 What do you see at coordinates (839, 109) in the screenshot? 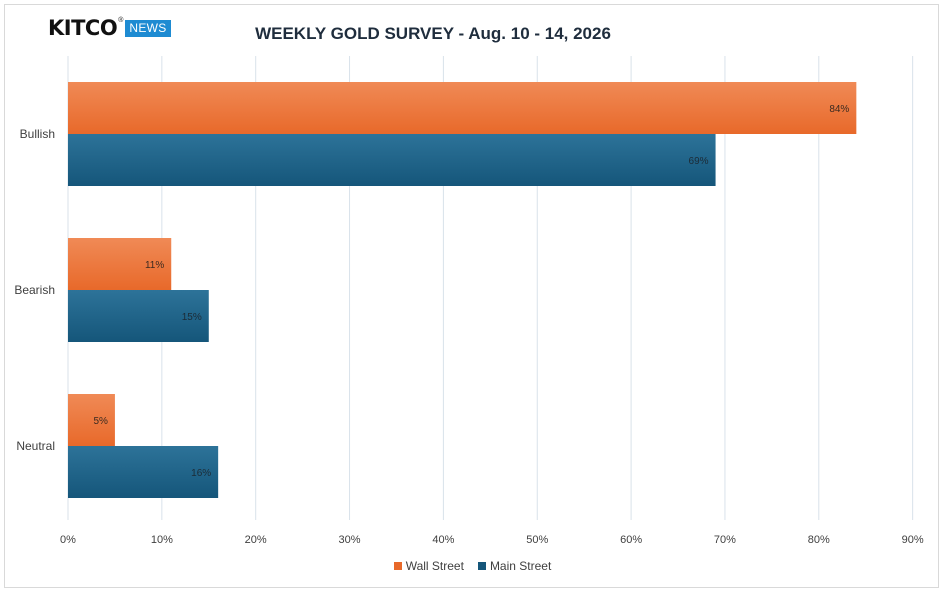
I see `data-label: 84%` at bounding box center [839, 109].